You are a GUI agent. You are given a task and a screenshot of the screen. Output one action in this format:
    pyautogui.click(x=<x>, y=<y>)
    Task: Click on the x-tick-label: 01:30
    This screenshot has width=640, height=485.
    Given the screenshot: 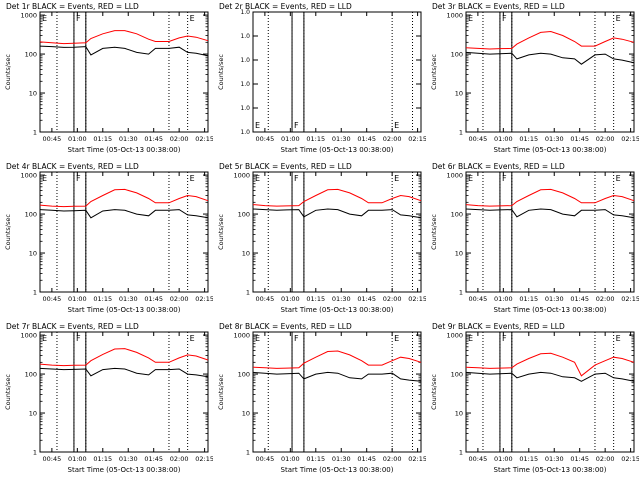 What is the action you would take?
    pyautogui.click(x=128, y=299)
    